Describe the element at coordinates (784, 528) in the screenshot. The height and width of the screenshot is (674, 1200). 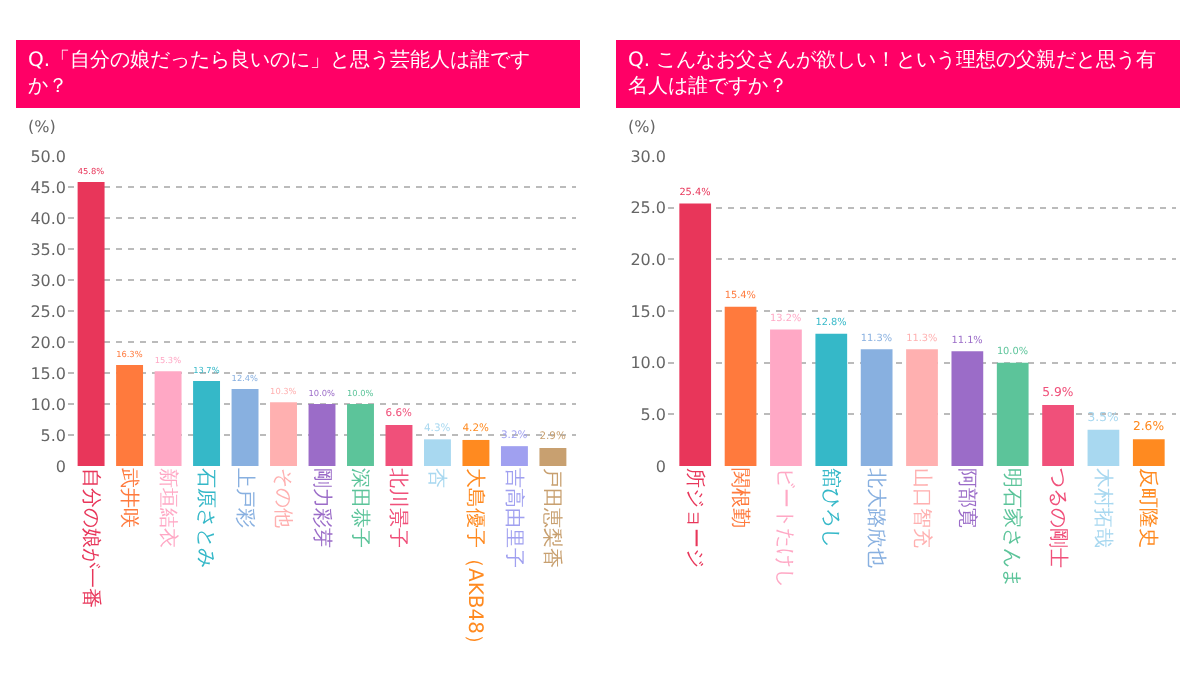
I see `x-tick-label: ビートたけし` at that location.